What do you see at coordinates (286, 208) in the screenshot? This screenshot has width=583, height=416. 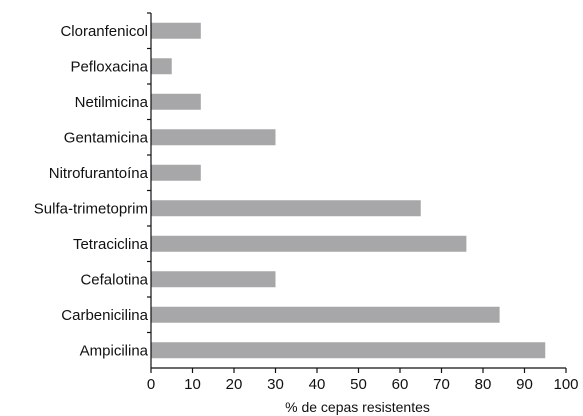 I see `bar-sulfa-trimetoprim` at bounding box center [286, 208].